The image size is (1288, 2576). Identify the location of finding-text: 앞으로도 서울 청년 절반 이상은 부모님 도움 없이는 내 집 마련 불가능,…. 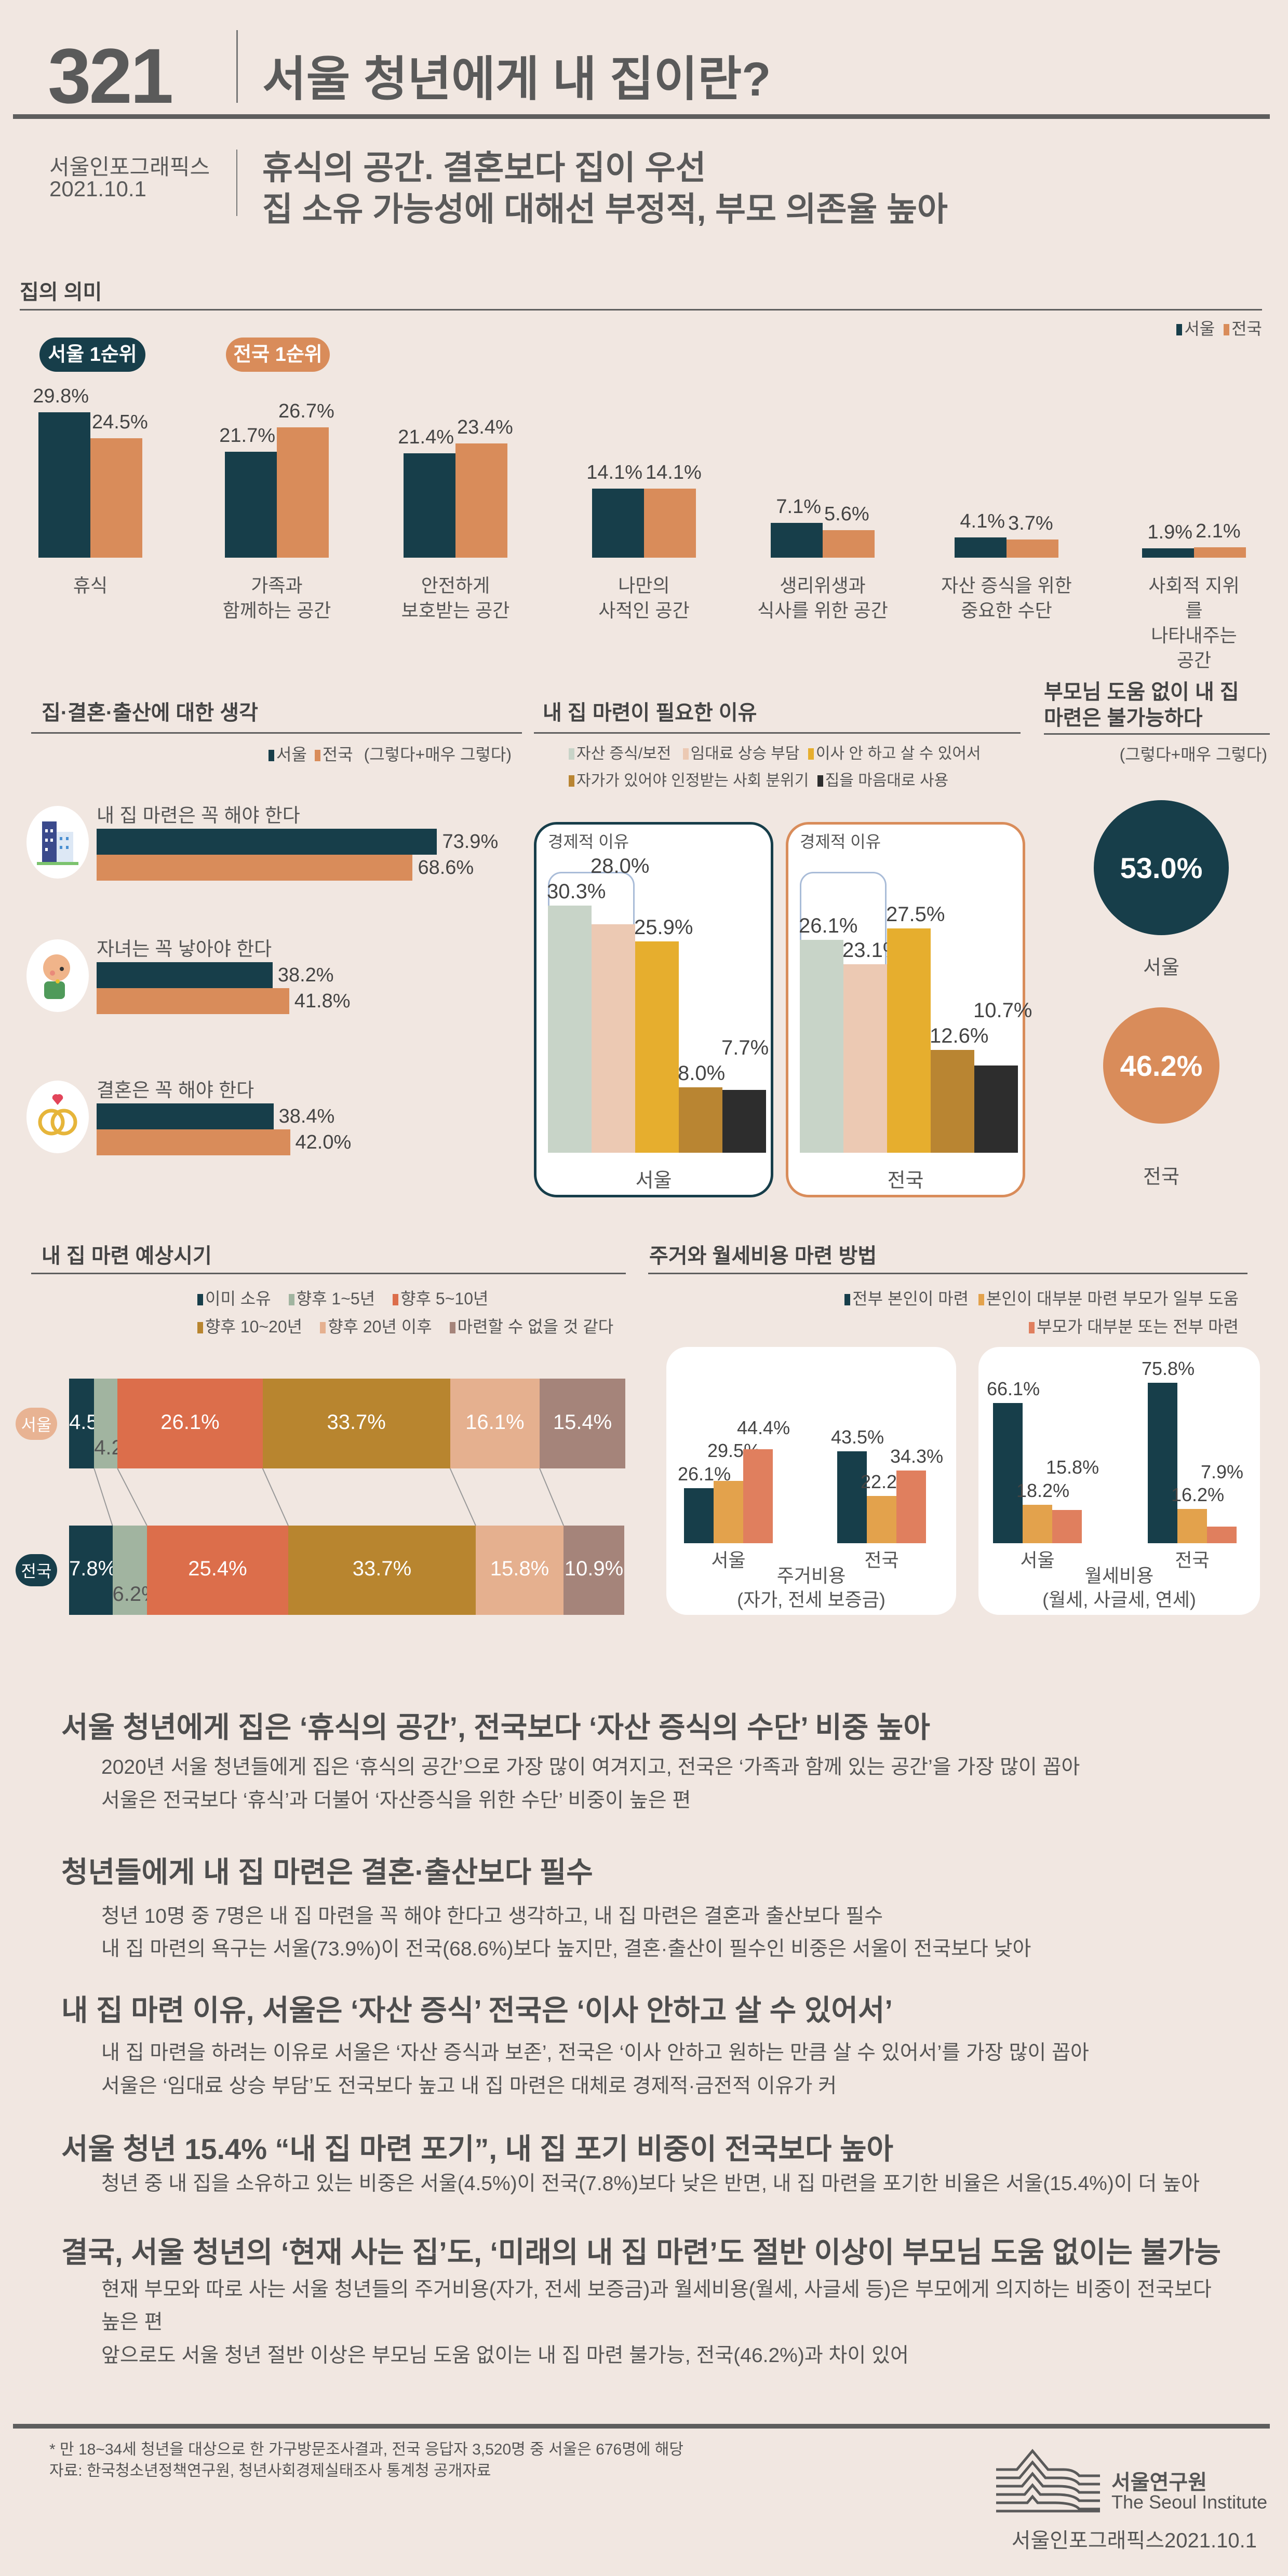
(505, 2355).